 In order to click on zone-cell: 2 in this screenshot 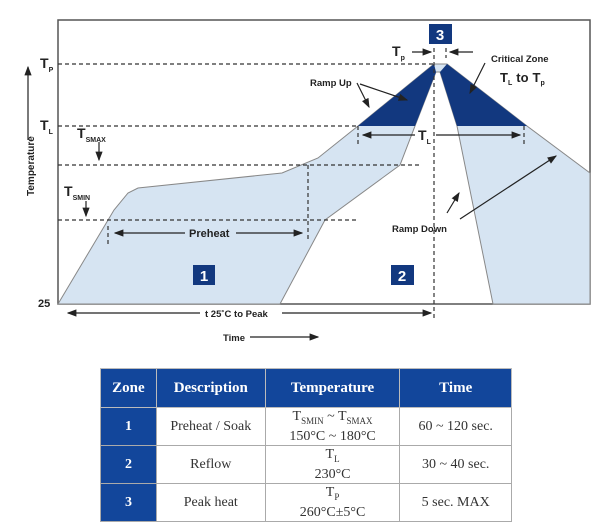, I will do `click(128, 464)`.